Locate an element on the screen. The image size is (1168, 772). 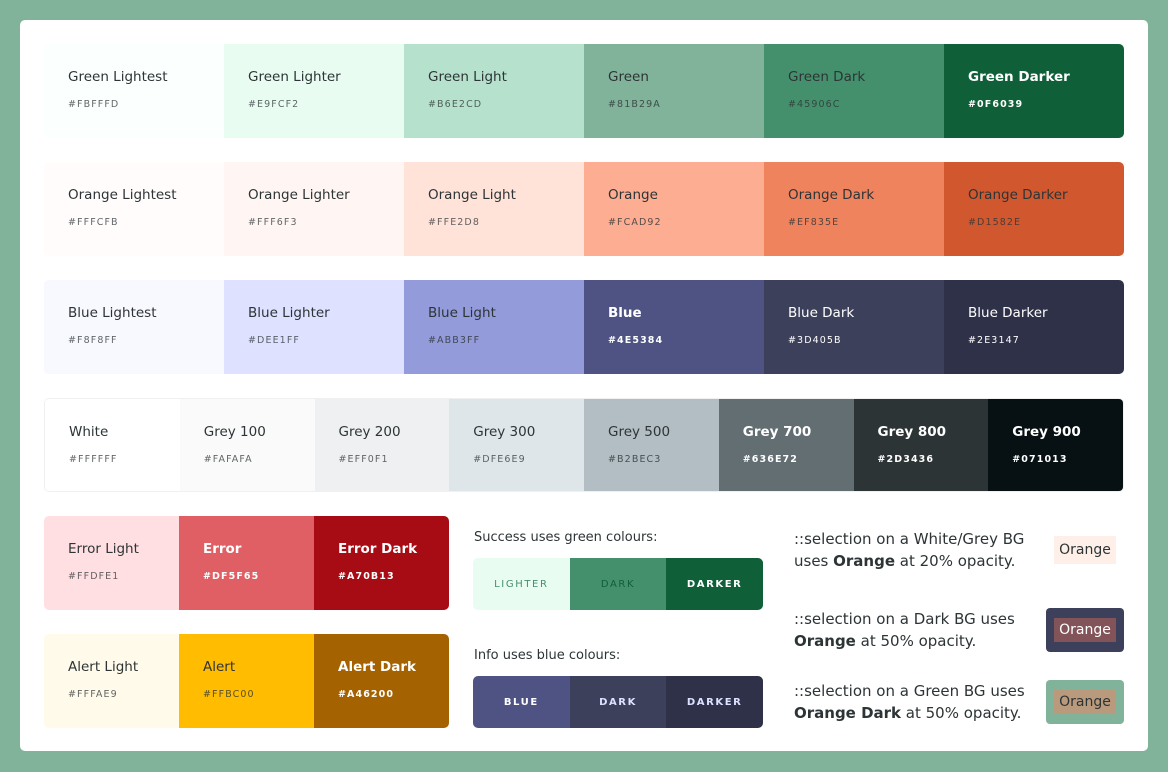
swatch-hex: #2D3436 is located at coordinates (906, 459).